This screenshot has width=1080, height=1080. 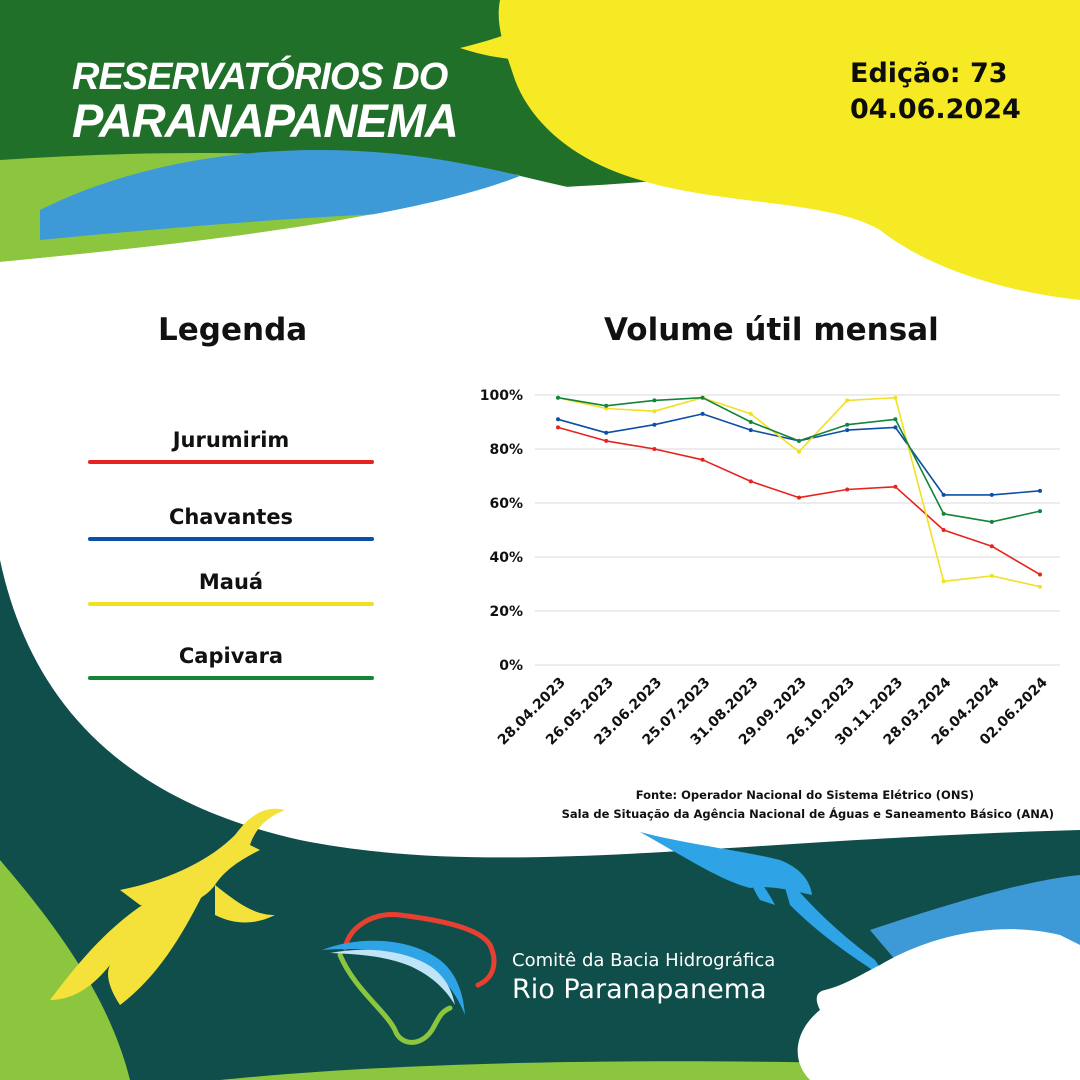 I want to click on y-tick-label: 20%, so click(x=506, y=612).